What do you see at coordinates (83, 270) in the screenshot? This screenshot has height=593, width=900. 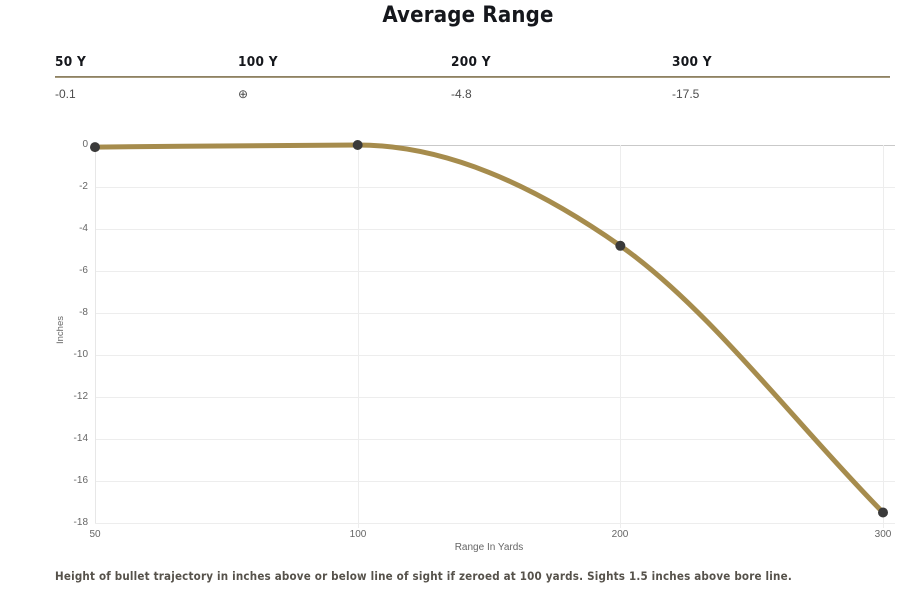 I see `y-tick-label: -6` at bounding box center [83, 270].